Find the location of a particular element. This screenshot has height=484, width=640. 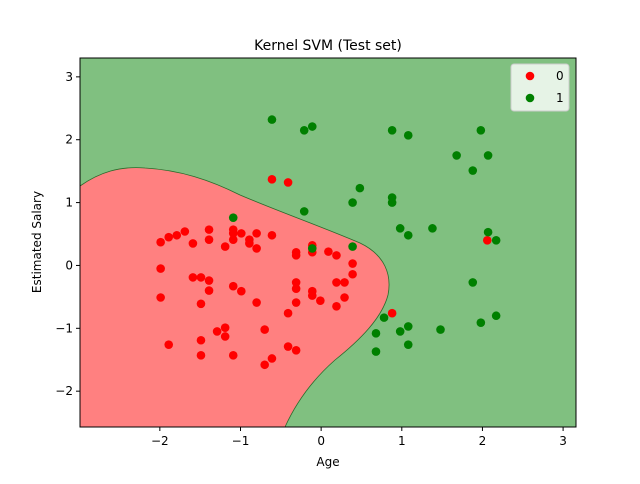

x-tick-label: 3 is located at coordinates (563, 441).